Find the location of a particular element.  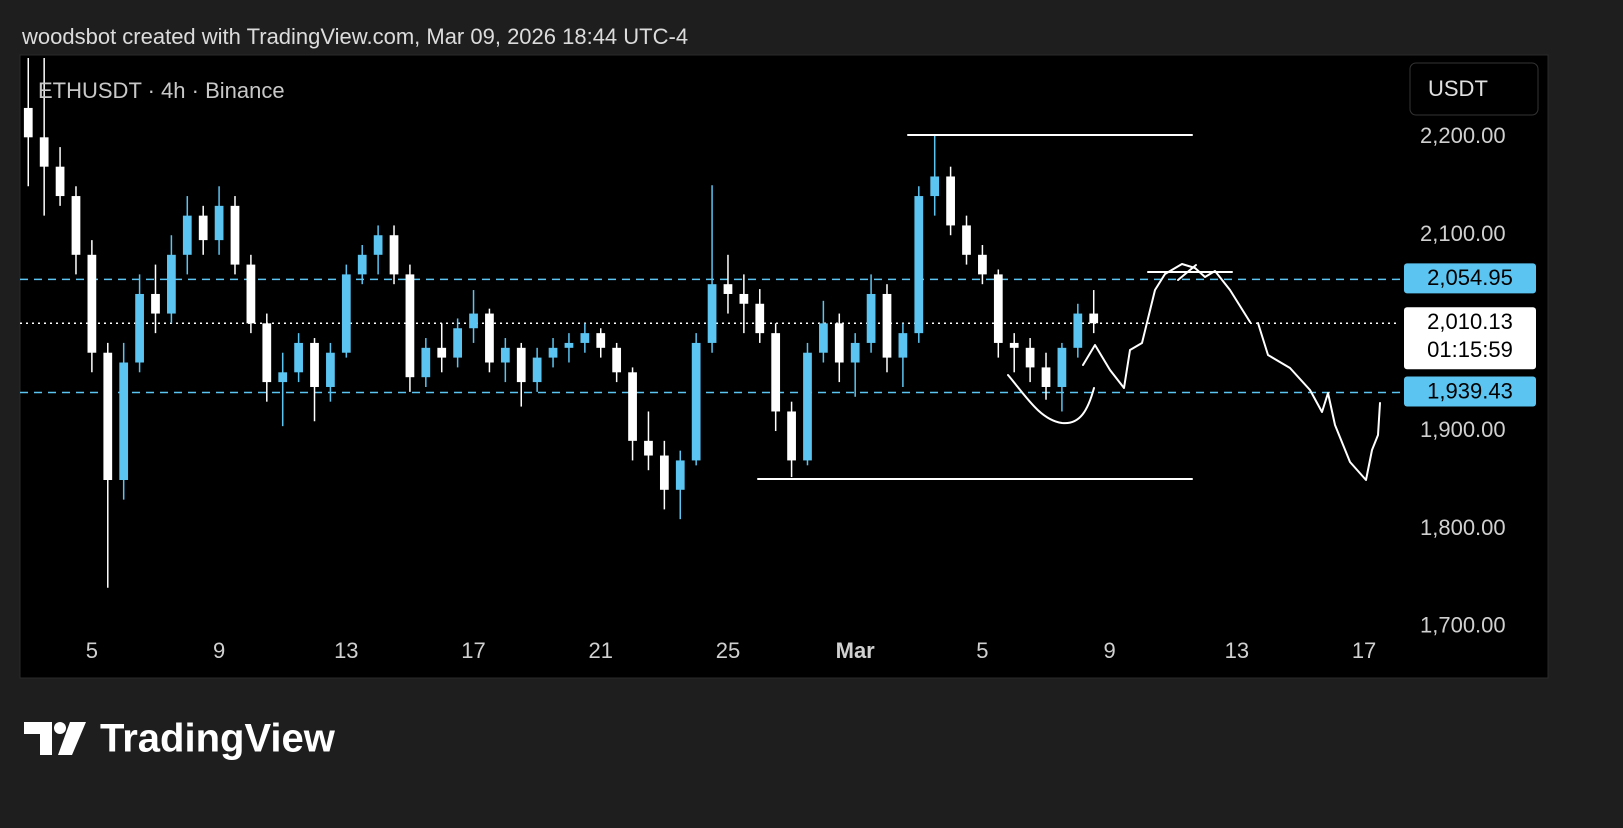

price-label: 2,010.13 is located at coordinates (1470, 321).